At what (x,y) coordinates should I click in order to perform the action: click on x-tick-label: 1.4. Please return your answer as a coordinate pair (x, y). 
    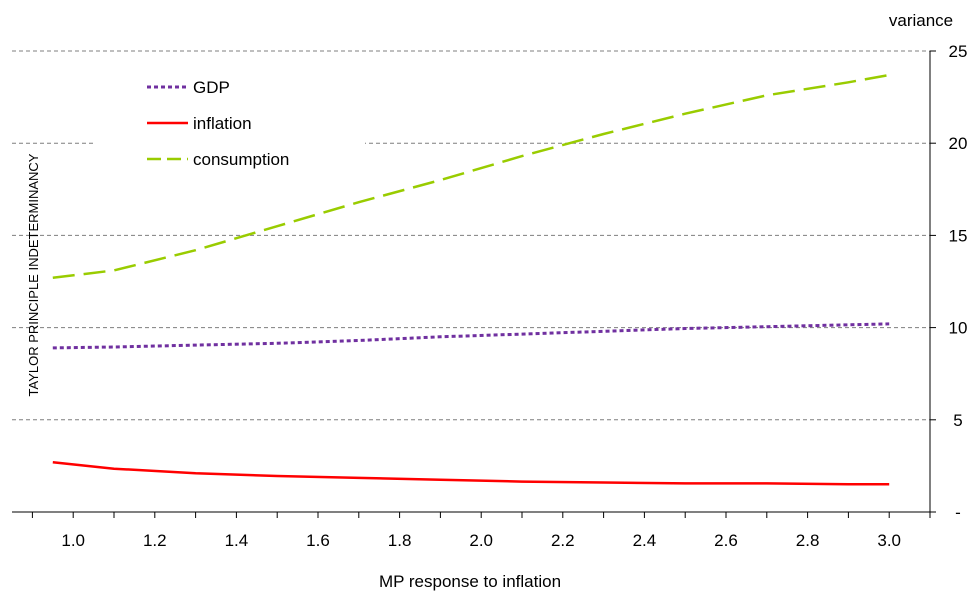
    Looking at the image, I should click on (237, 540).